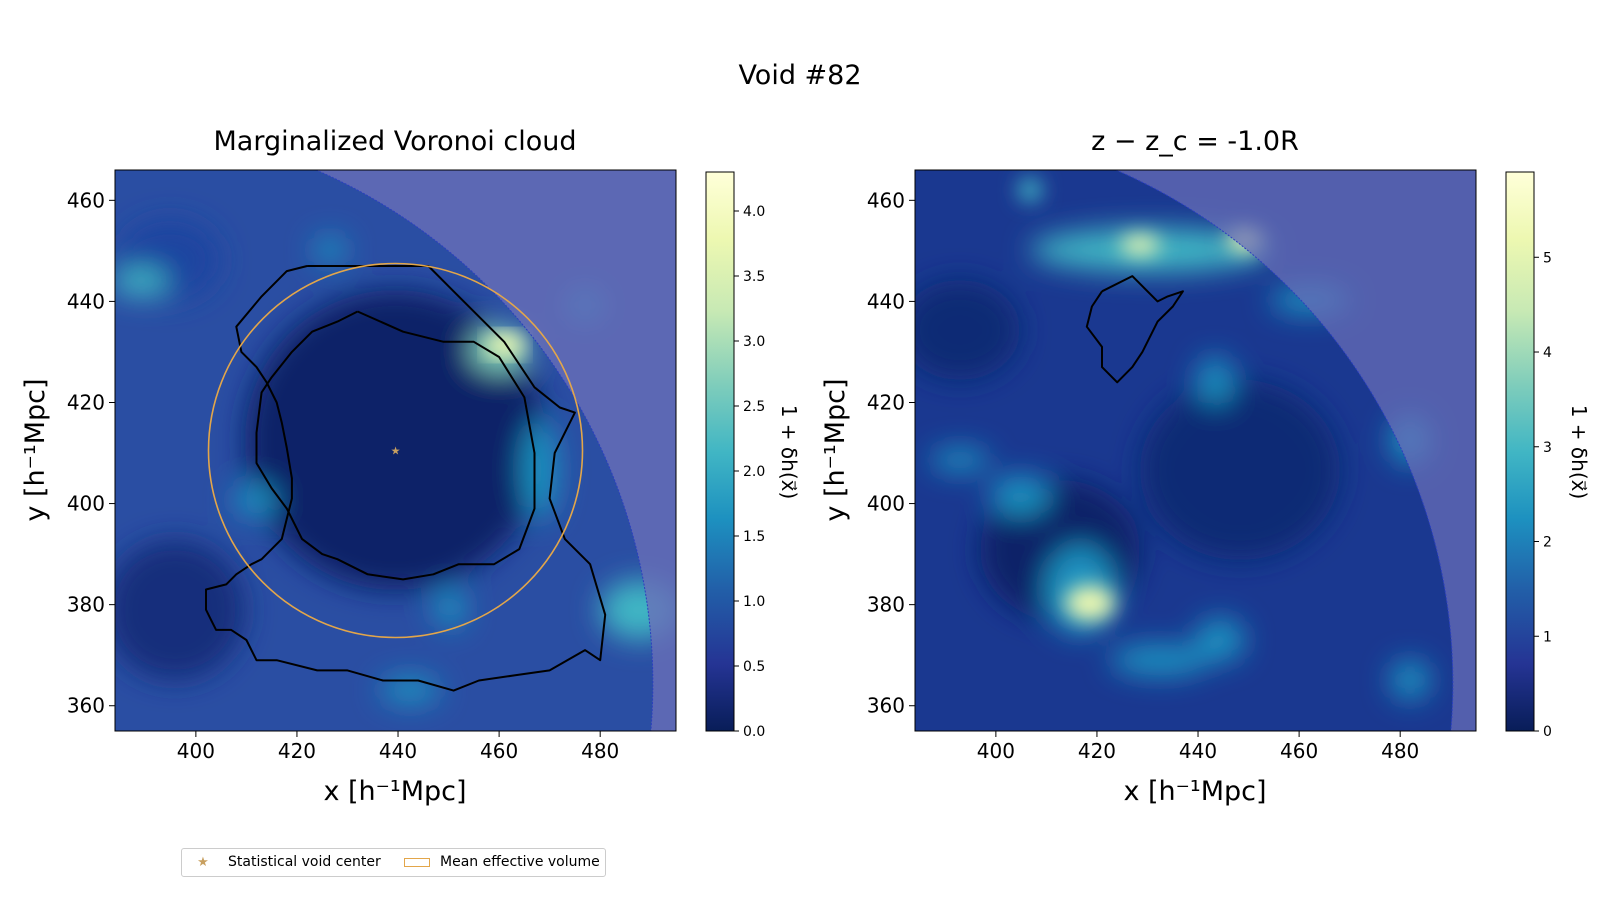 The width and height of the screenshot is (1600, 900). I want to click on legend-item-volume: Mean effective volume, so click(502, 862).